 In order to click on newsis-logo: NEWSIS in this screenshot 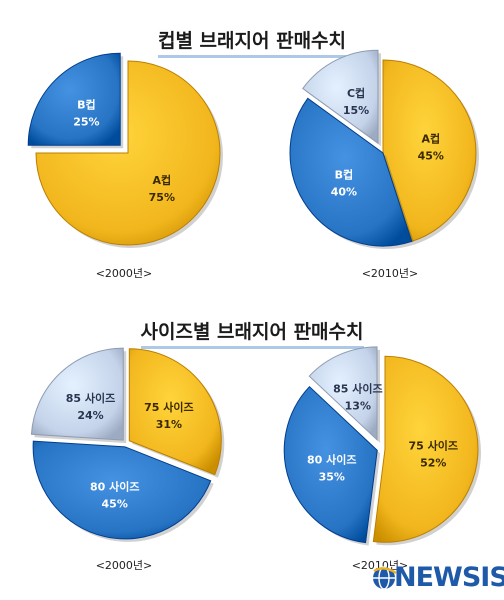, I will do `click(438, 577)`.